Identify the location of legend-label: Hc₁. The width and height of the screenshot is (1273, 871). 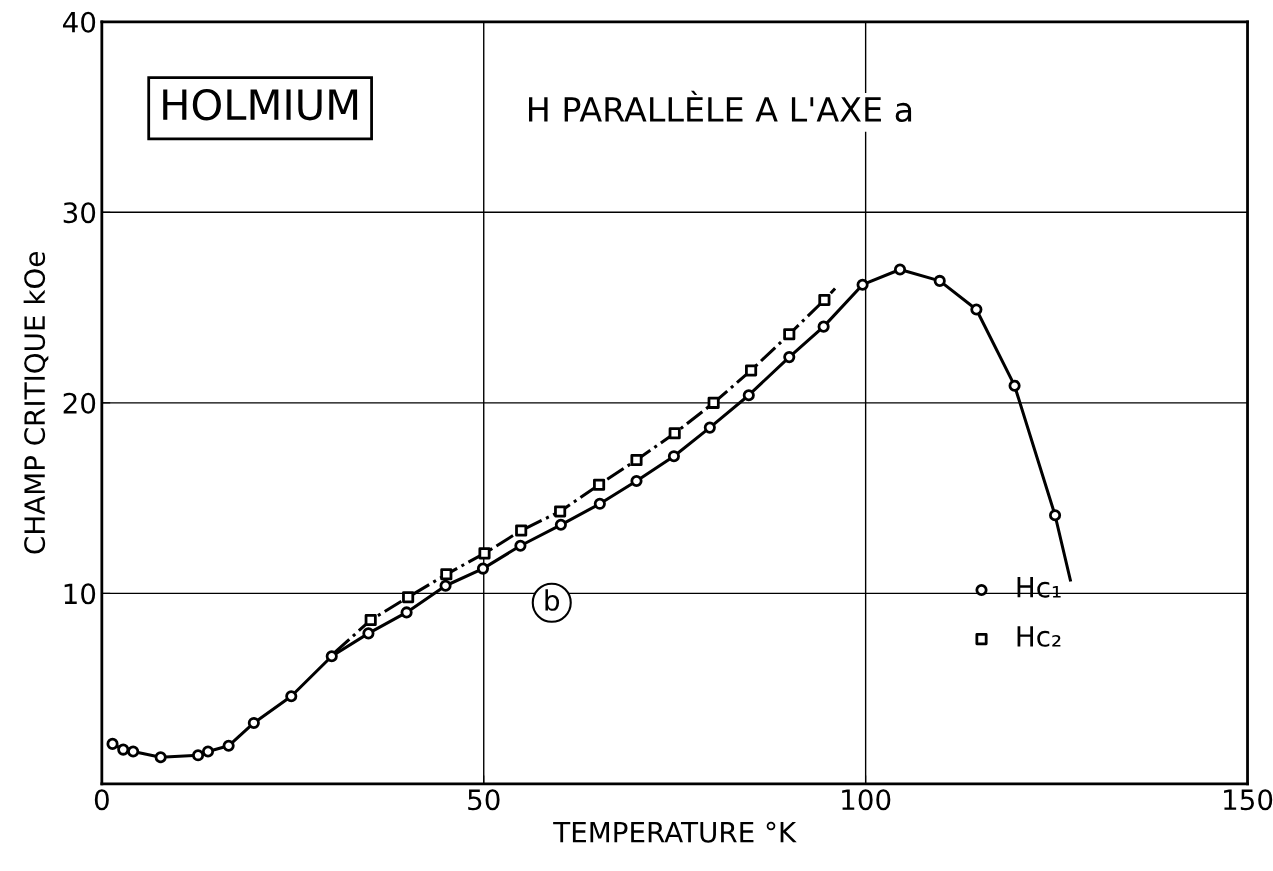
(1039, 587).